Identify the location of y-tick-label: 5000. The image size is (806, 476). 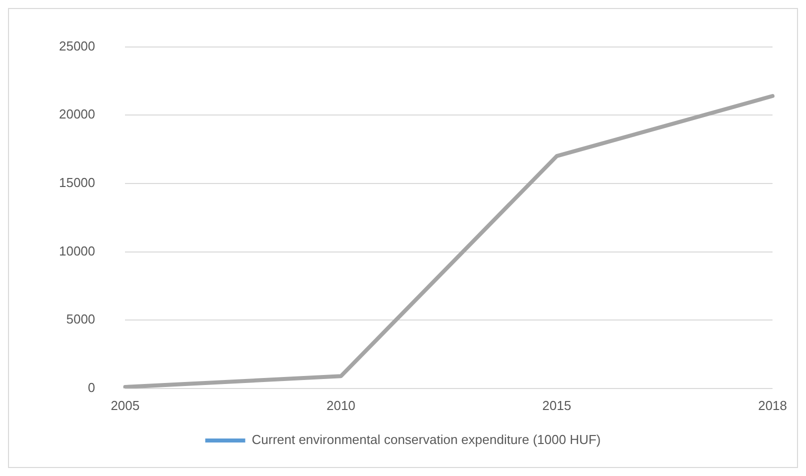
(81, 319).